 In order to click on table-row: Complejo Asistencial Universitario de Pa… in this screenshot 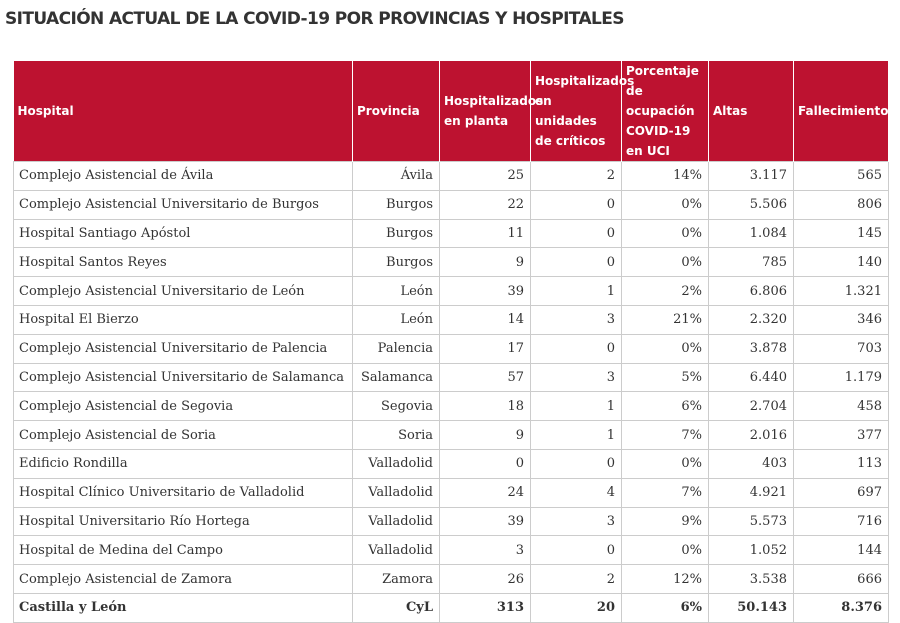, I will do `click(451, 348)`.